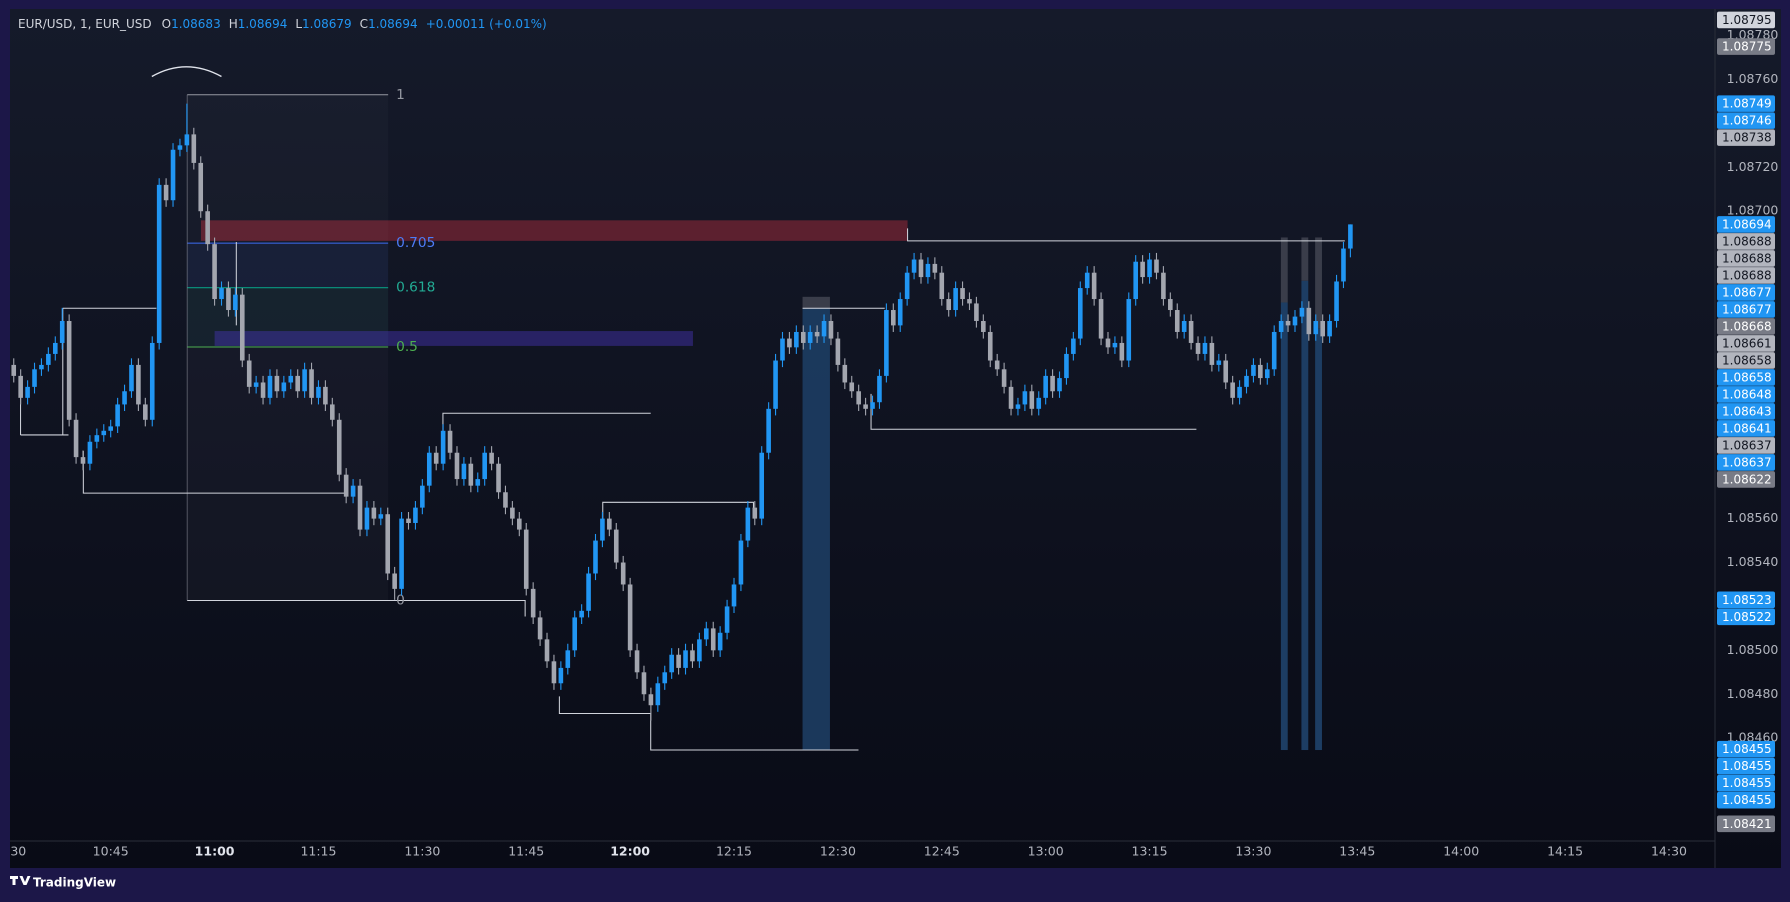  I want to click on price-label: 1.08637, so click(1747, 462).